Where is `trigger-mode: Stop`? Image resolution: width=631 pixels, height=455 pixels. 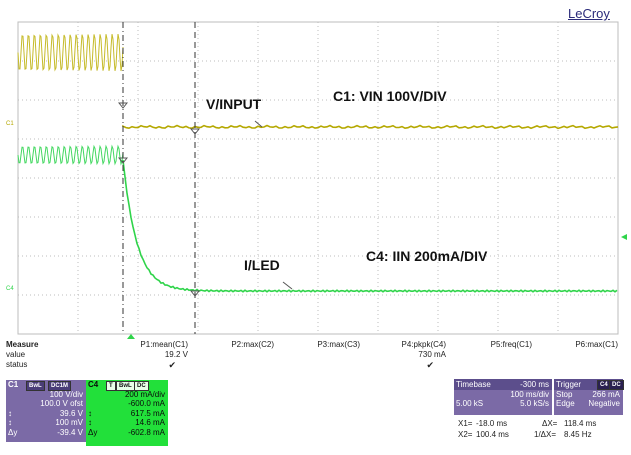
trigger-mode: Stop is located at coordinates (564, 394).